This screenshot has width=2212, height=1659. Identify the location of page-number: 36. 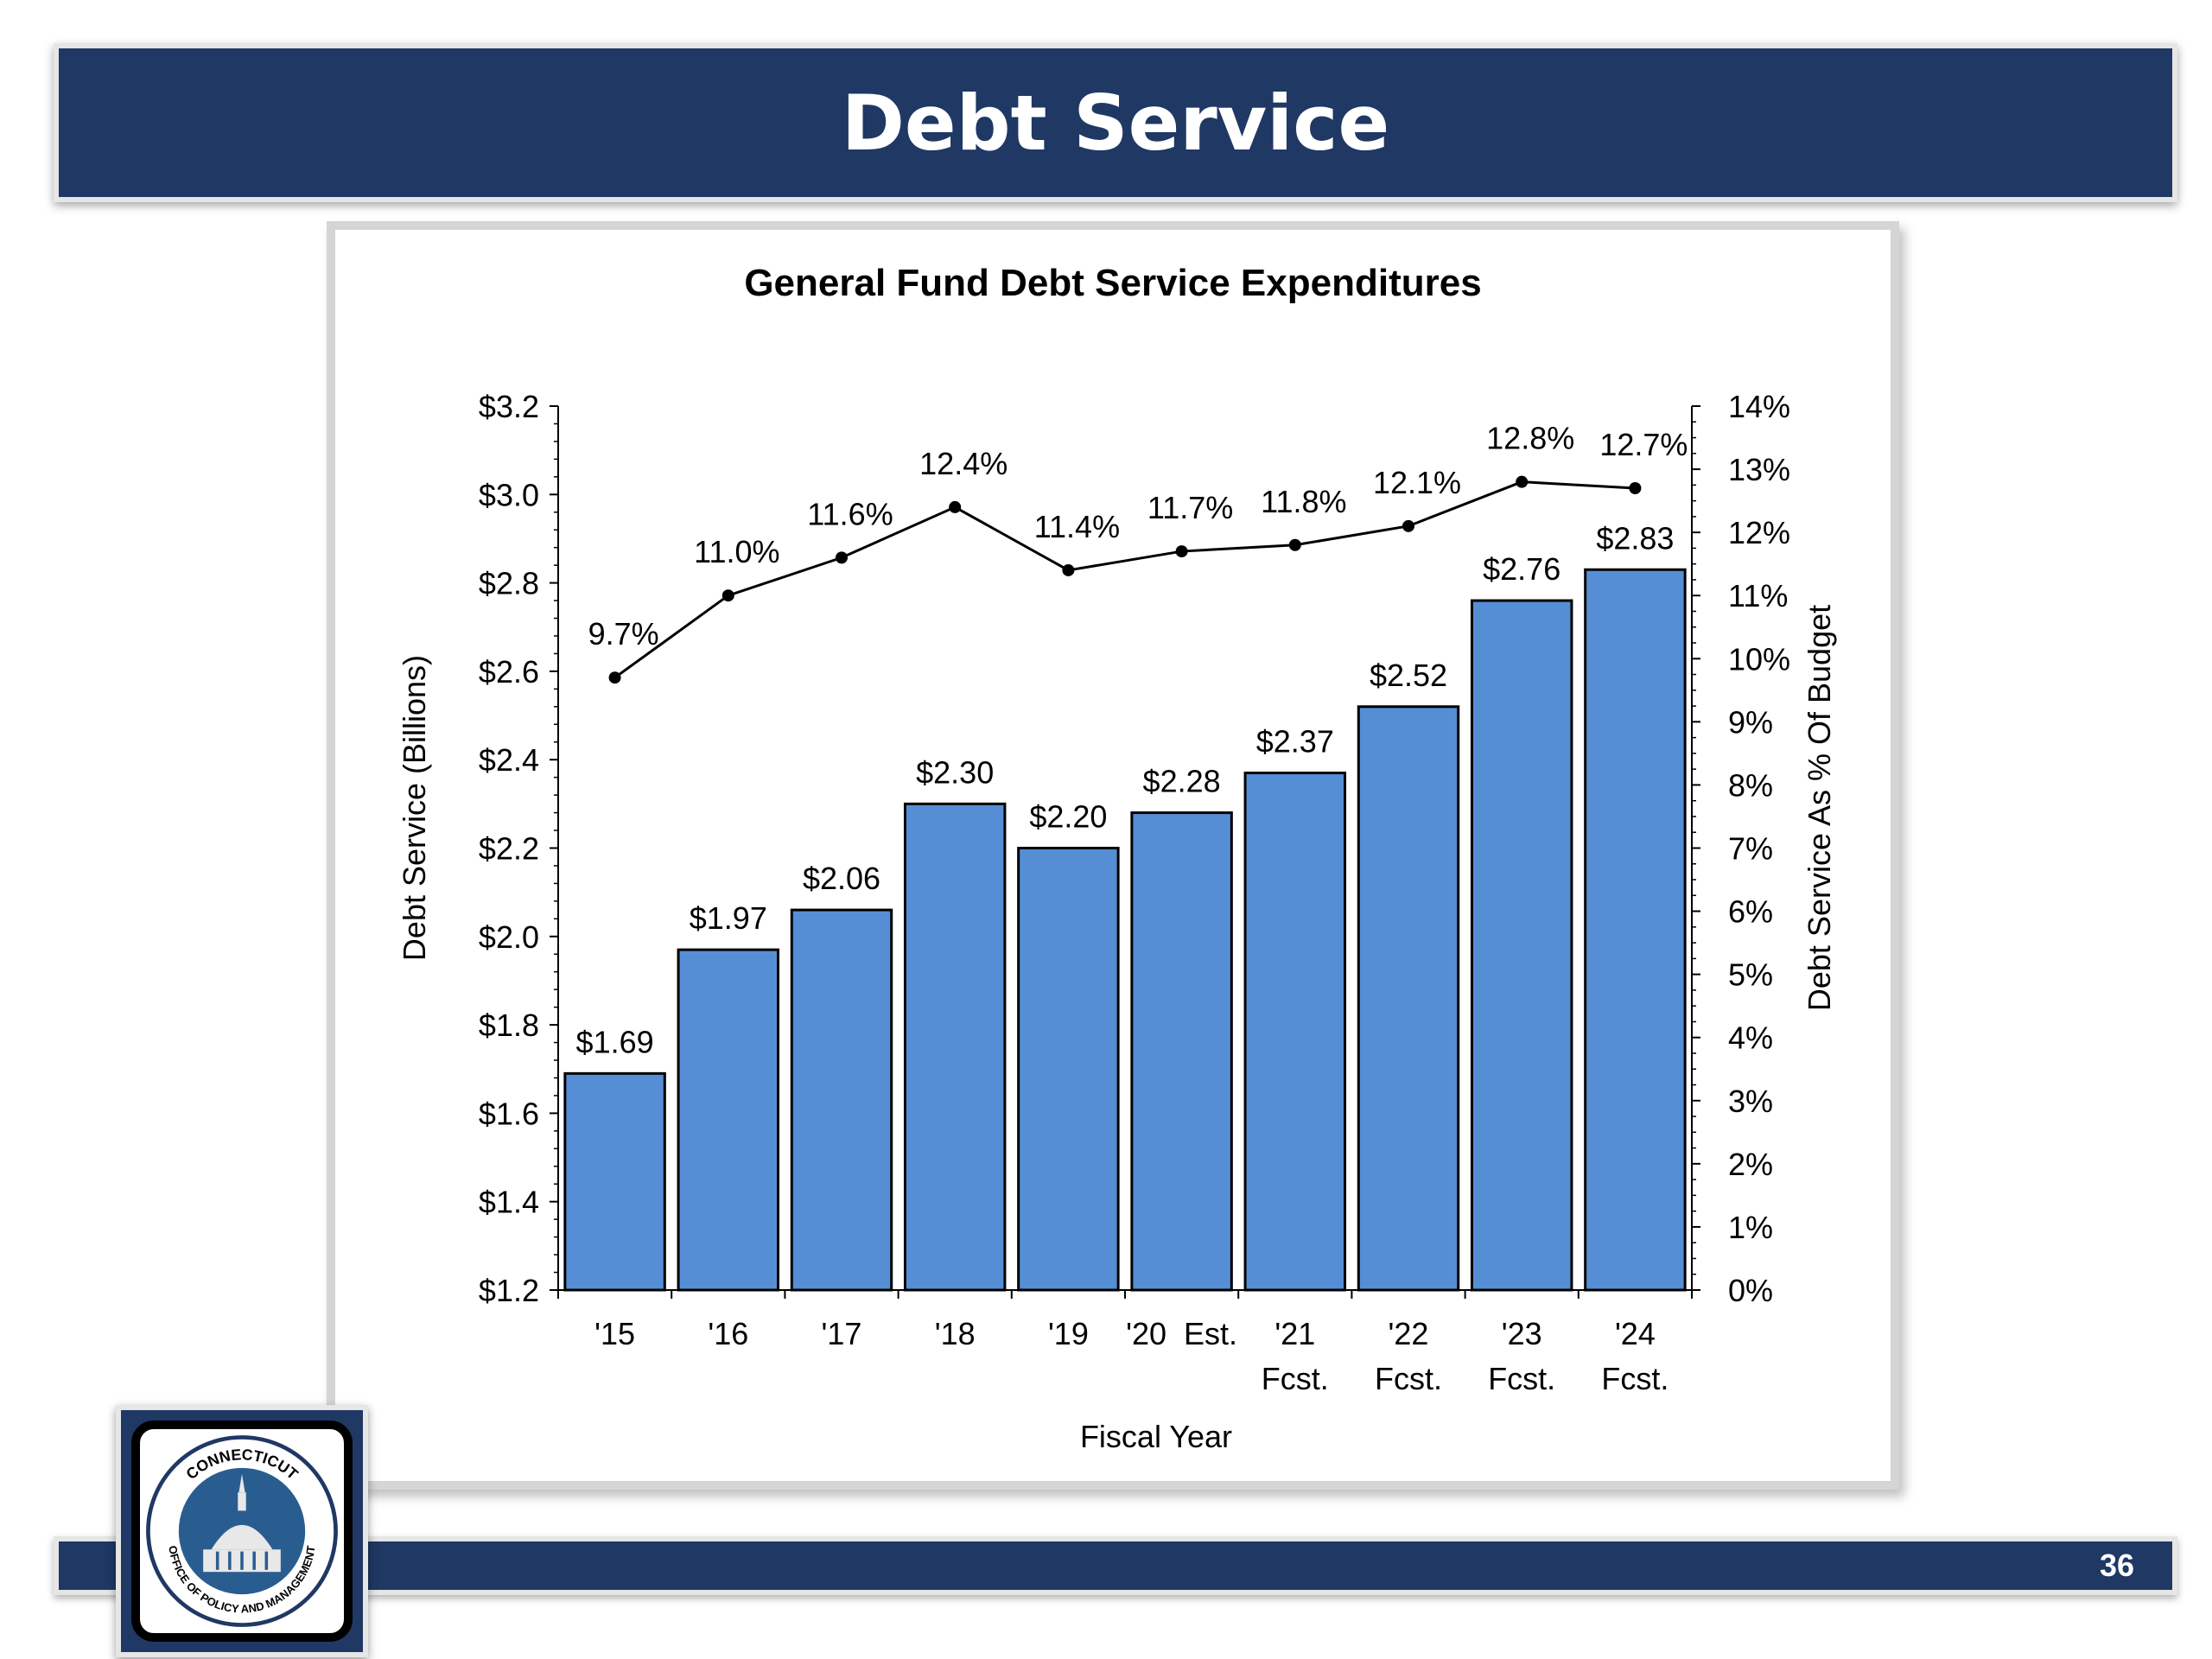
(2116, 1565).